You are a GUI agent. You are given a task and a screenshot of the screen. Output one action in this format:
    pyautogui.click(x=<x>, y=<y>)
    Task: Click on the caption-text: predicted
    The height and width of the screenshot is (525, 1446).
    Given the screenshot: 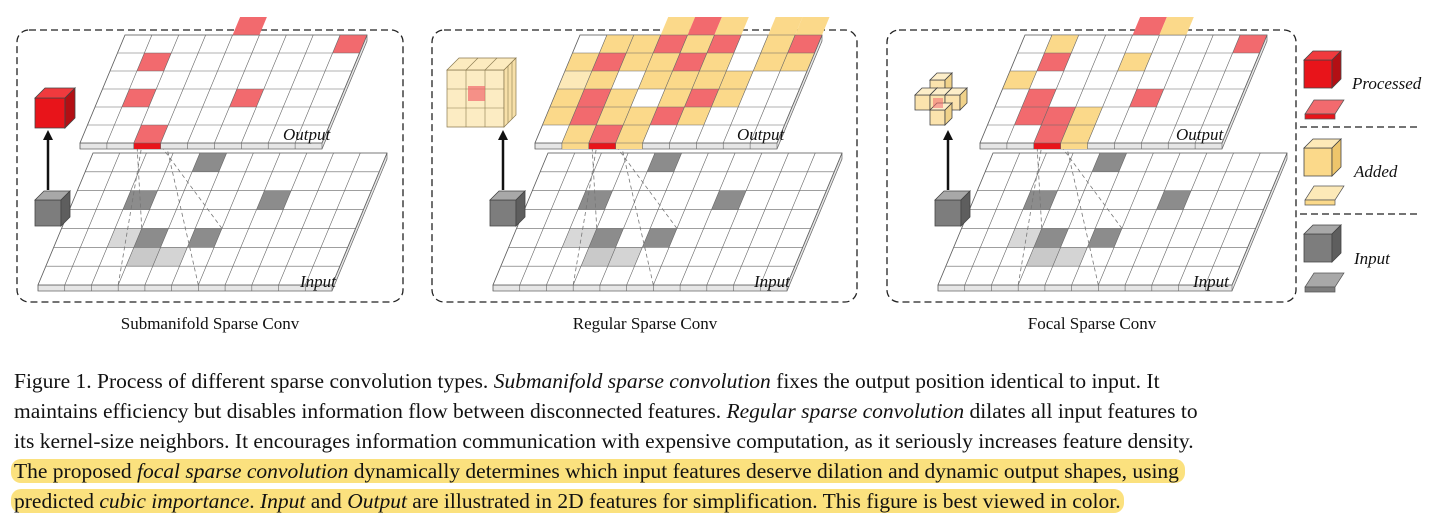 What is the action you would take?
    pyautogui.click(x=57, y=501)
    